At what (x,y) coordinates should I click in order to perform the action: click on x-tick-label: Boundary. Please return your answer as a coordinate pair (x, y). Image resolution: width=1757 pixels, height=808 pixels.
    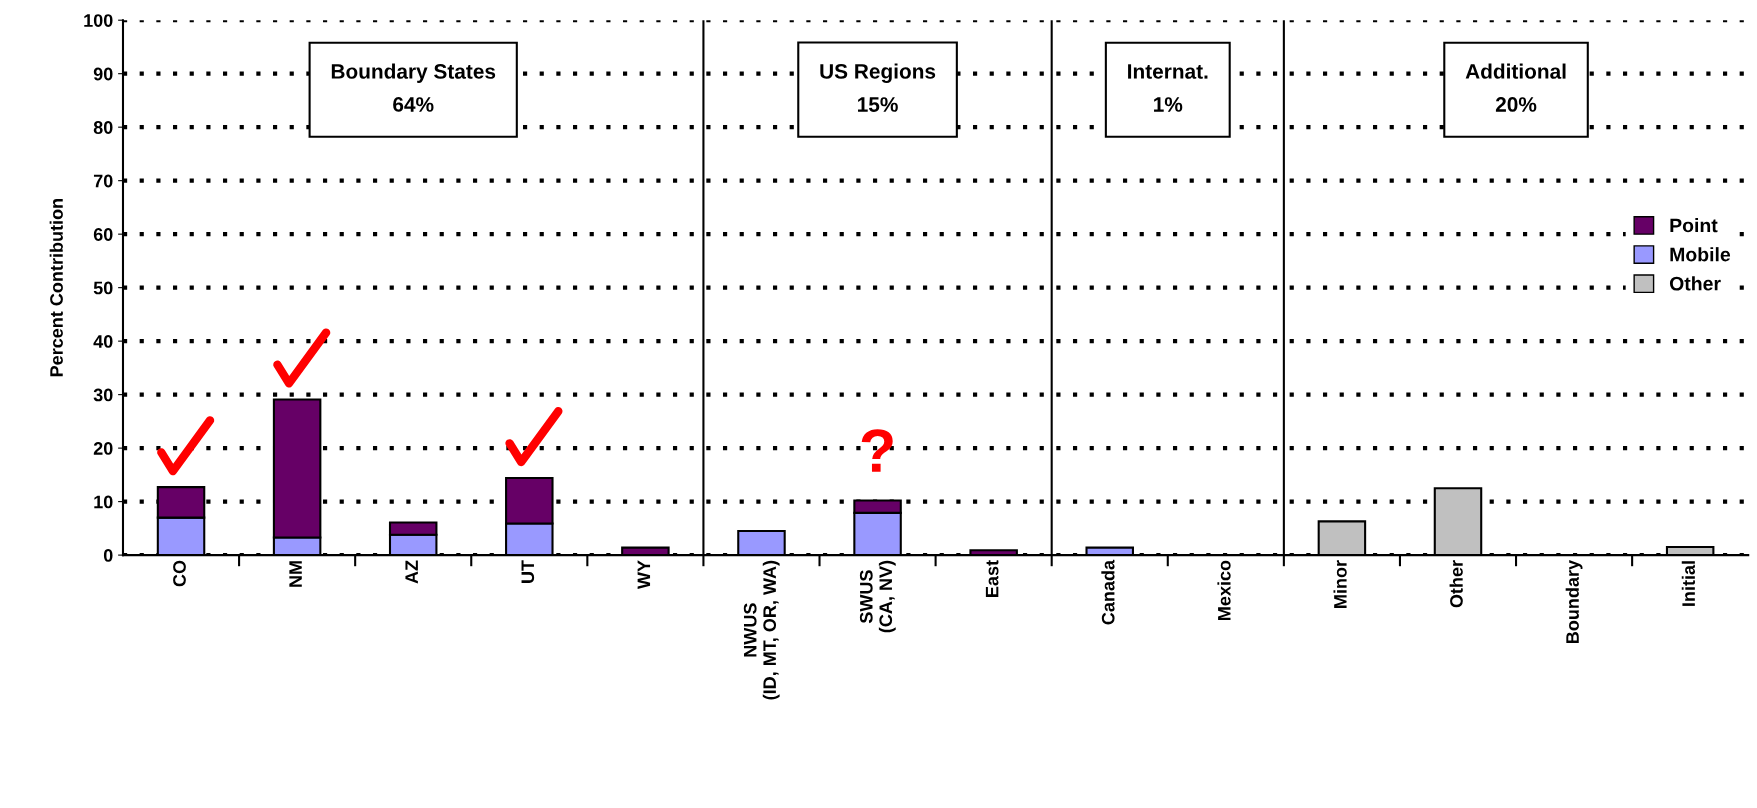
    Looking at the image, I should click on (1574, 602).